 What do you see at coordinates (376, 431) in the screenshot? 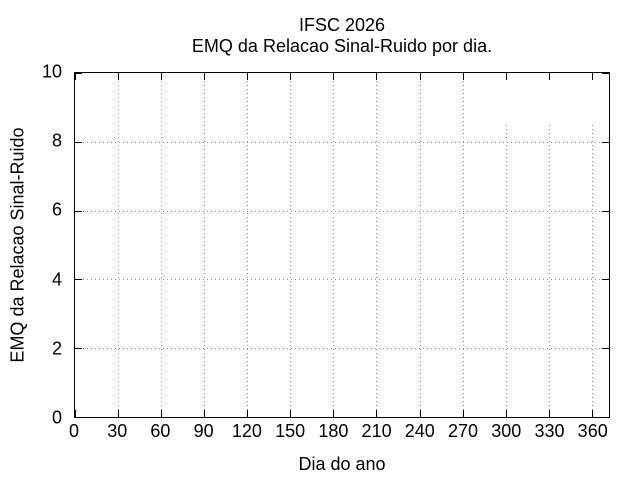
I see `x-tick-label: 210` at bounding box center [376, 431].